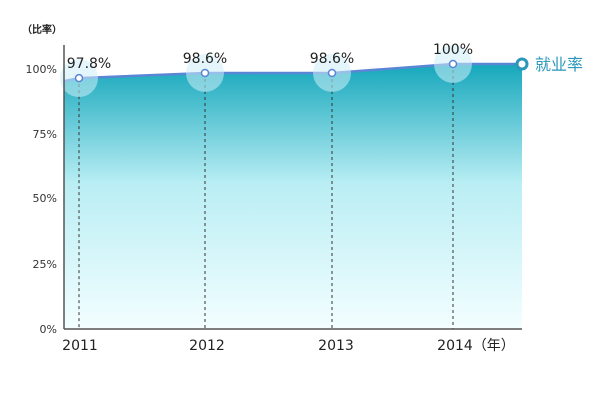 Image resolution: width=600 pixels, height=400 pixels. What do you see at coordinates (80, 346) in the screenshot?
I see `x-tick-label: 2011` at bounding box center [80, 346].